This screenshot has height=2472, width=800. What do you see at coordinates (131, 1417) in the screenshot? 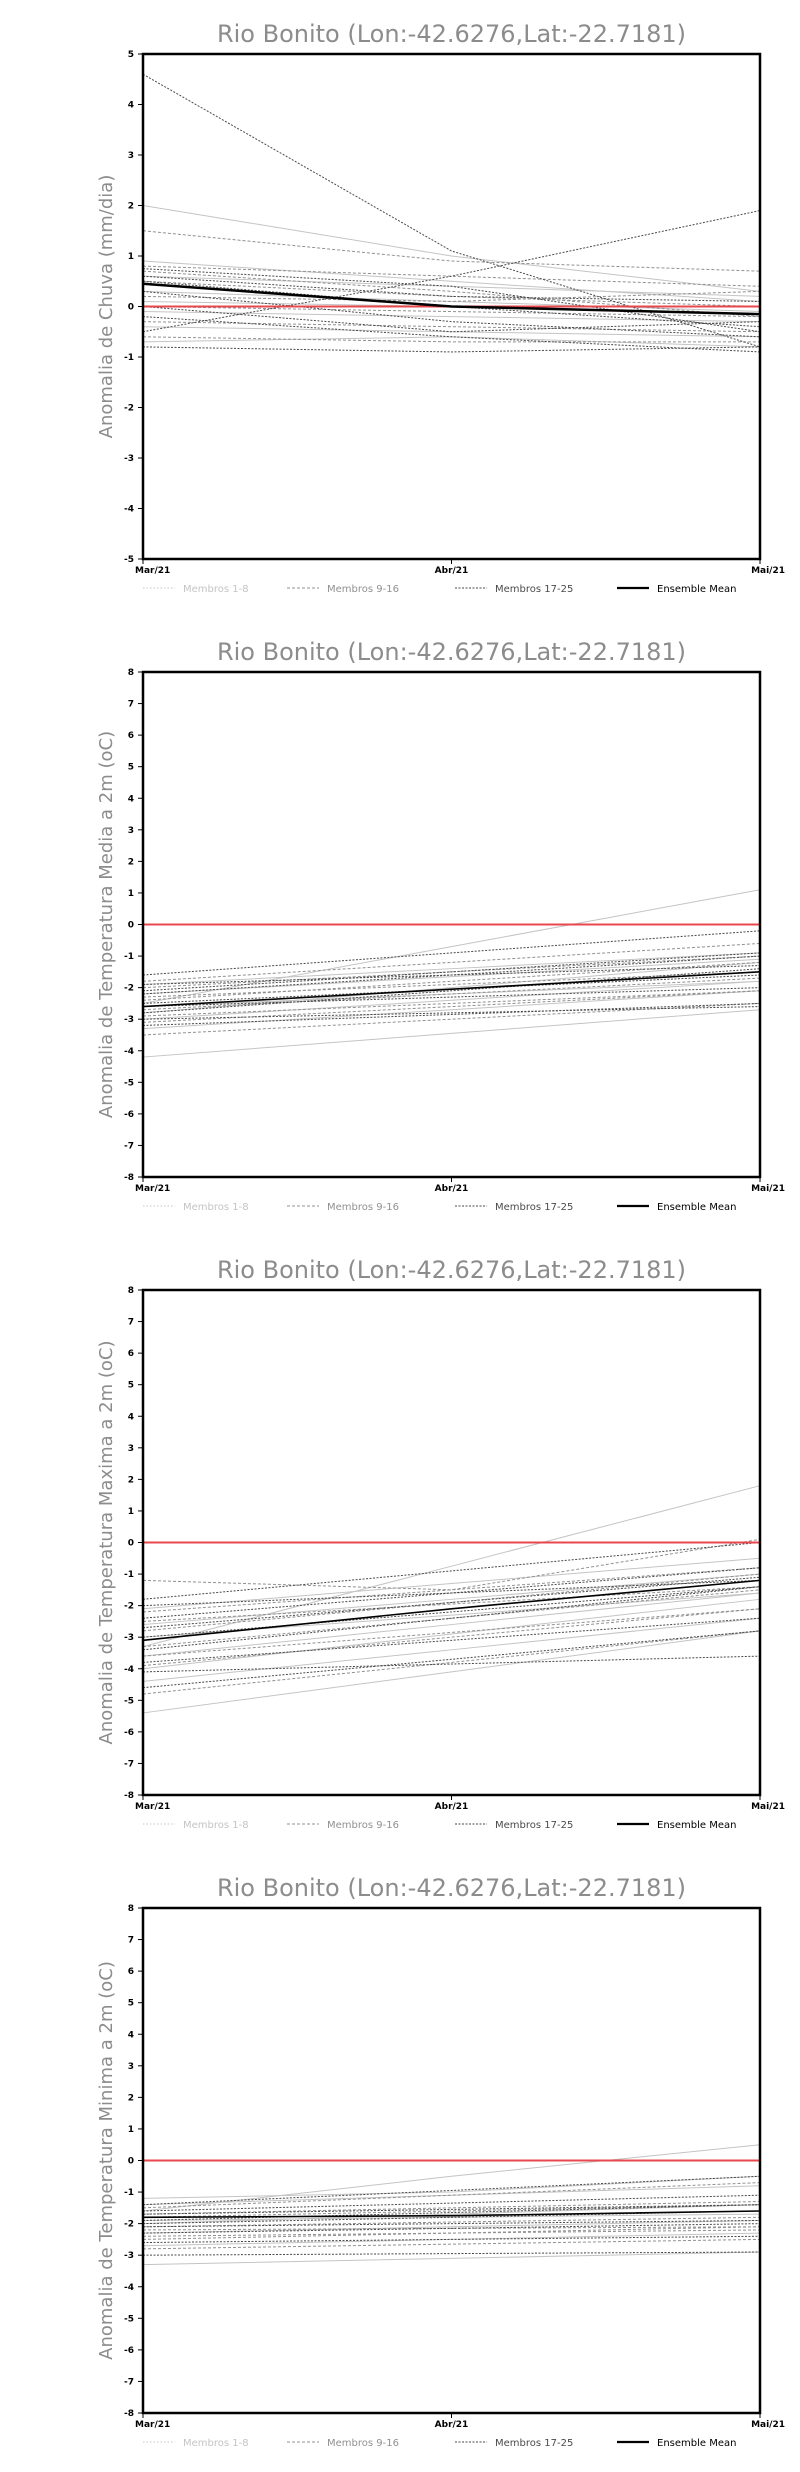
I see `y-tick-label: 4` at bounding box center [131, 1417].